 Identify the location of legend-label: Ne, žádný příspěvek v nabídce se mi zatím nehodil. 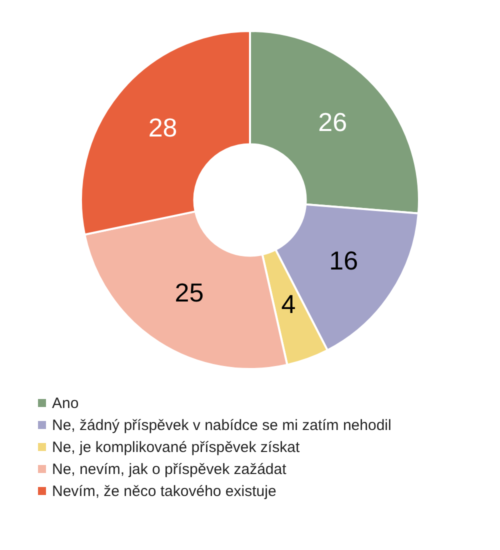
(222, 425).